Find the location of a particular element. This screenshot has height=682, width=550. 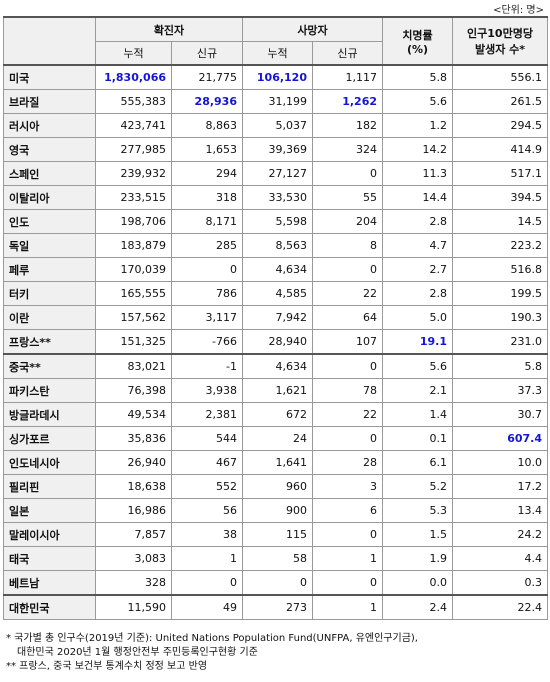

confirmed-cumulative: 165,555 is located at coordinates (133, 293).